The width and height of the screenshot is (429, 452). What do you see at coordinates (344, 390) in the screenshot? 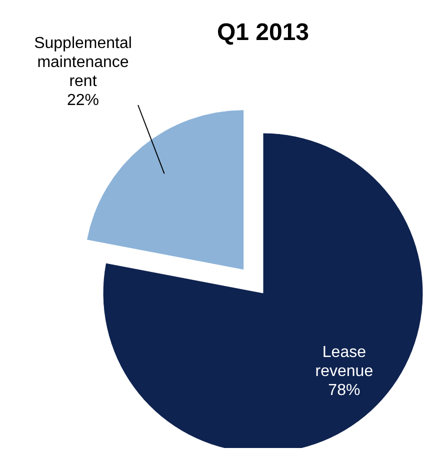
I see `data-label: 78%` at bounding box center [344, 390].